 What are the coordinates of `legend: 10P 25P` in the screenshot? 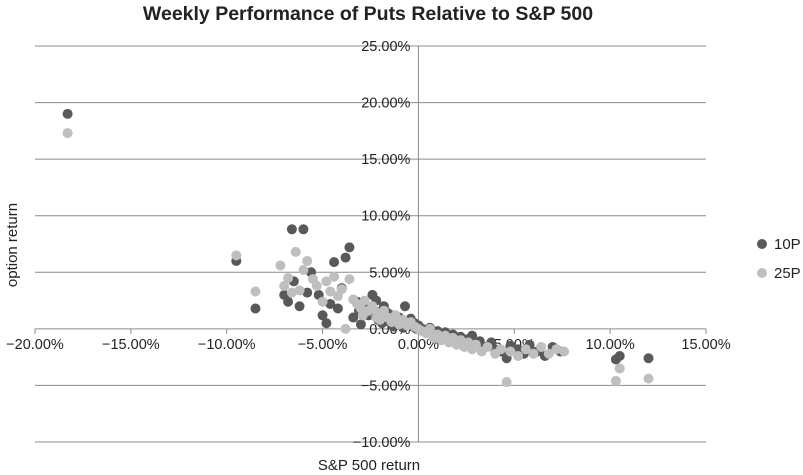 It's located at (779, 259).